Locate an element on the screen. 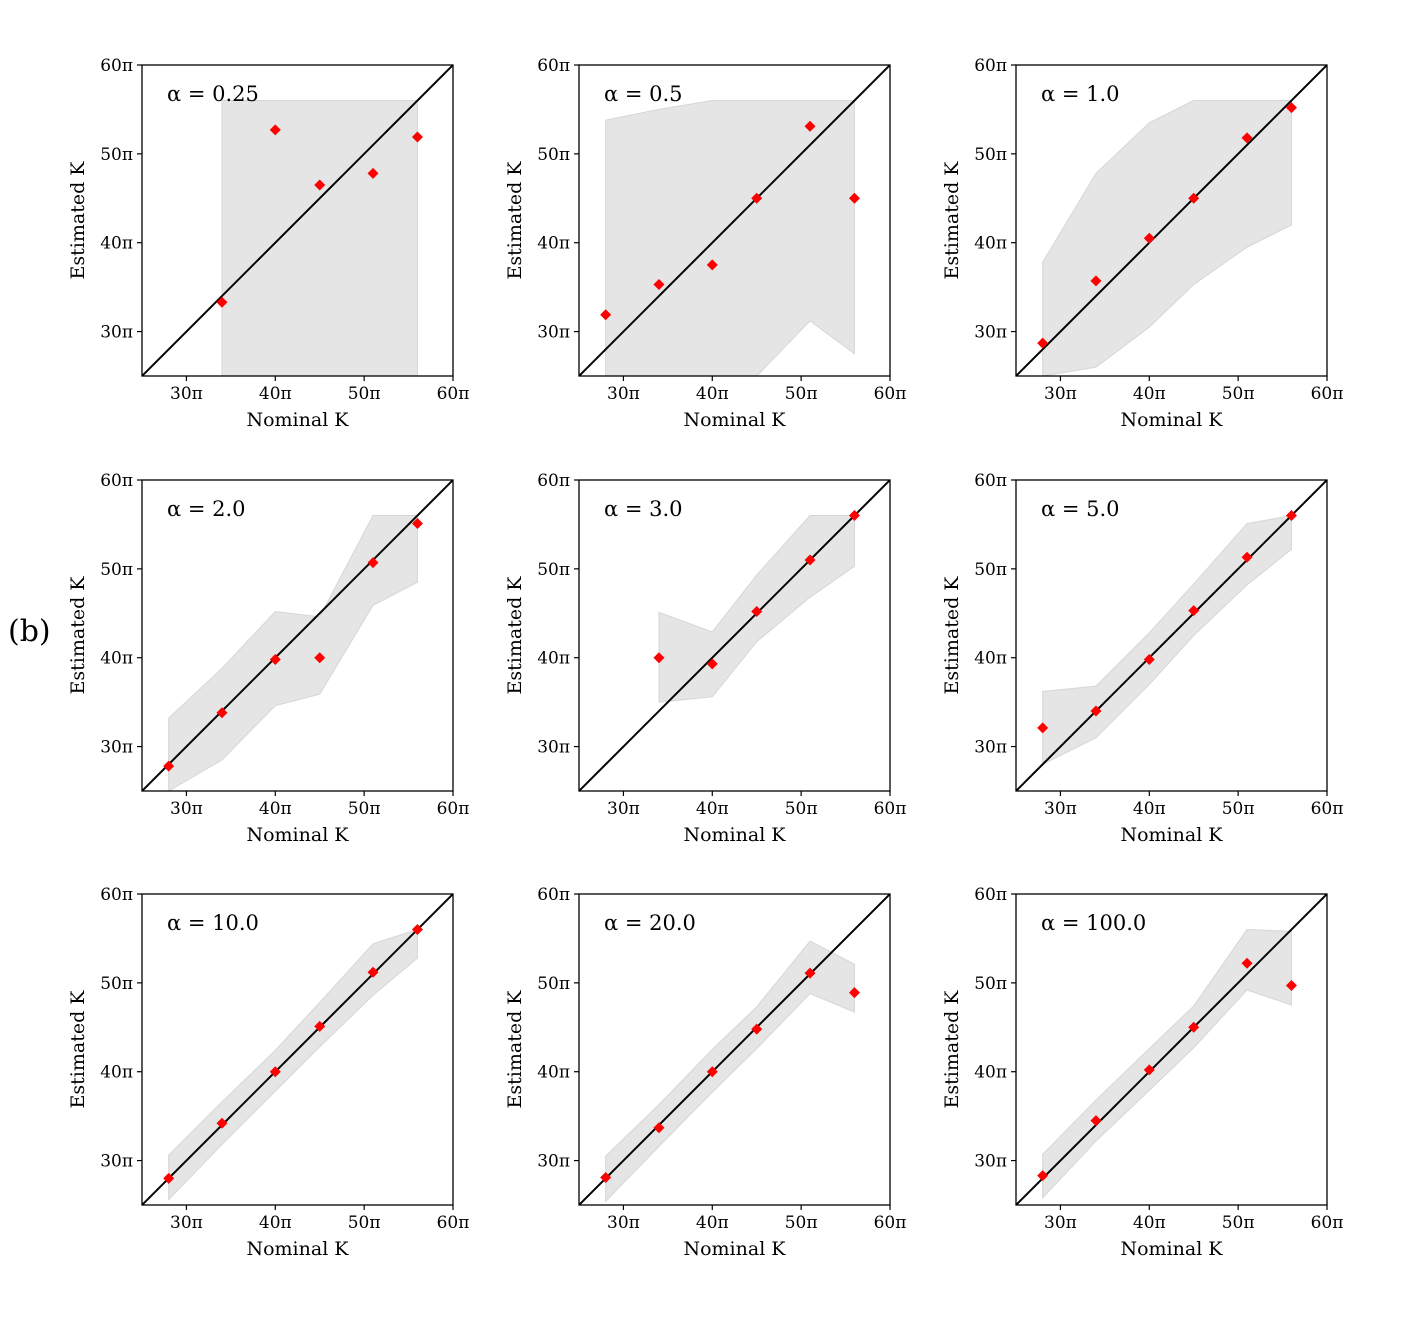 The image size is (1412, 1323). alpha-annotation: α = 10.0 is located at coordinates (213, 923).